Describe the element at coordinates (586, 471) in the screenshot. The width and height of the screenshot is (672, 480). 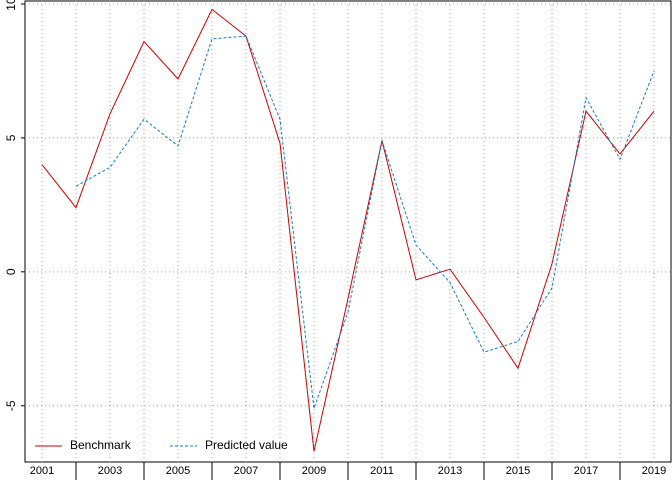
I see `x-tick-label: 2017` at that location.